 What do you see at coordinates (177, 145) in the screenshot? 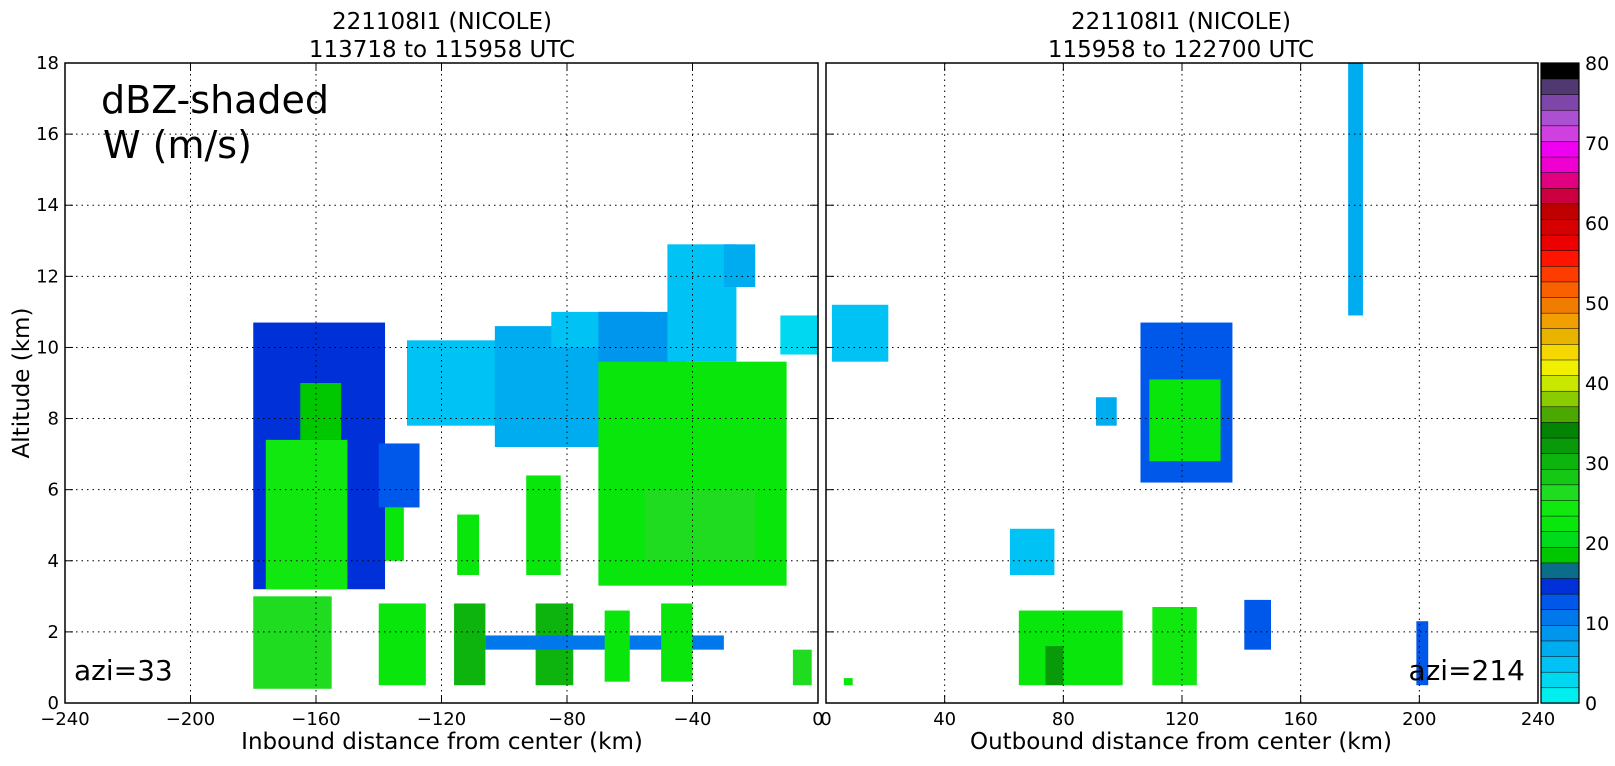
I see `field-annotation-w: W (m/s)` at bounding box center [177, 145].